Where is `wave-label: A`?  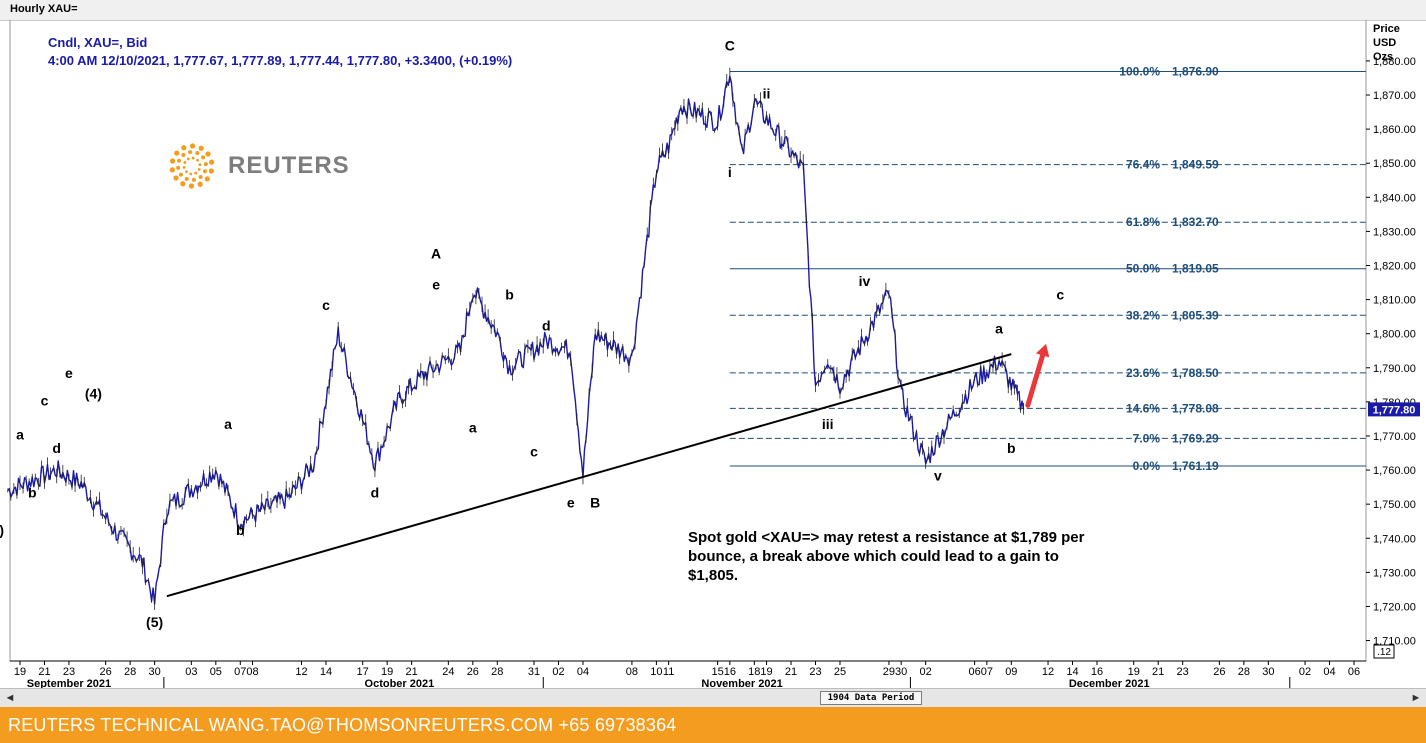 wave-label: A is located at coordinates (436, 254).